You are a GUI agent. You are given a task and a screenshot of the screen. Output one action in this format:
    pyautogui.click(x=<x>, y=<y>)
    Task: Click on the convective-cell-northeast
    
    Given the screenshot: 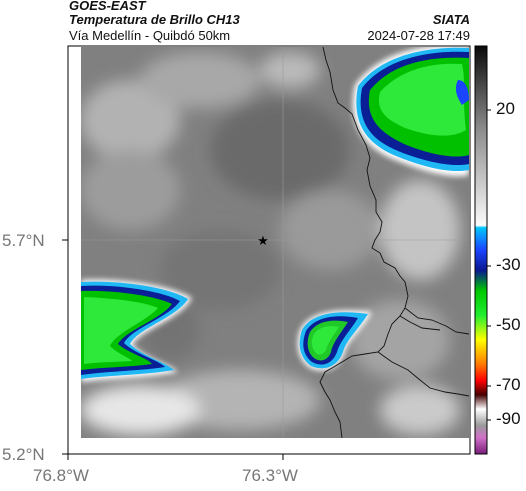 What is the action you would take?
    pyautogui.click(x=410, y=112)
    